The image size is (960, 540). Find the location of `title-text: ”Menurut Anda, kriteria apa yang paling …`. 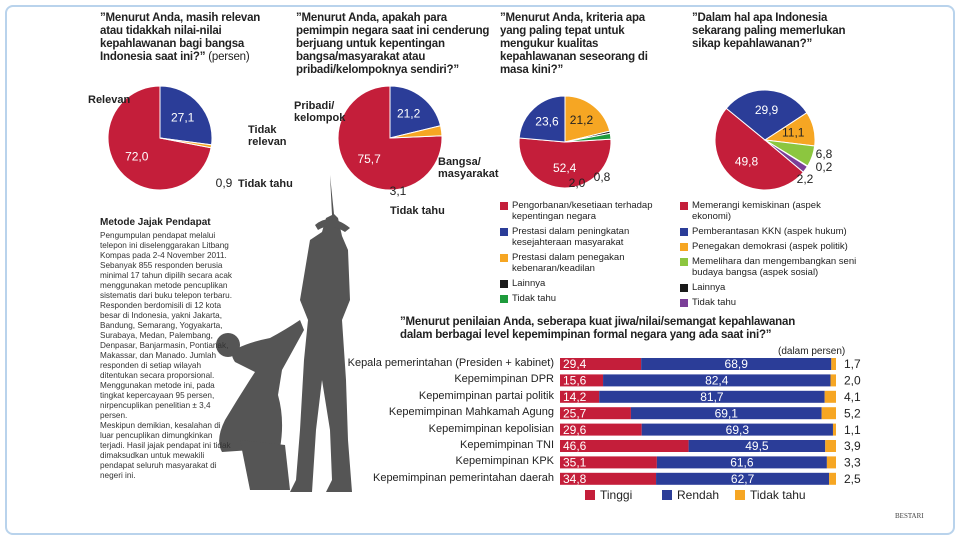

title-text: ”Menurut Anda, kriteria apa yang paling … is located at coordinates (574, 44).